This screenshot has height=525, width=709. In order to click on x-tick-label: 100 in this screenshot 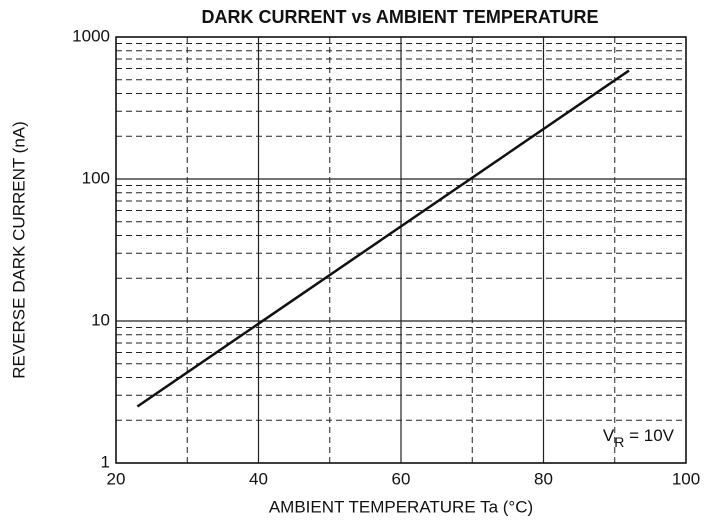, I will do `click(686, 478)`.